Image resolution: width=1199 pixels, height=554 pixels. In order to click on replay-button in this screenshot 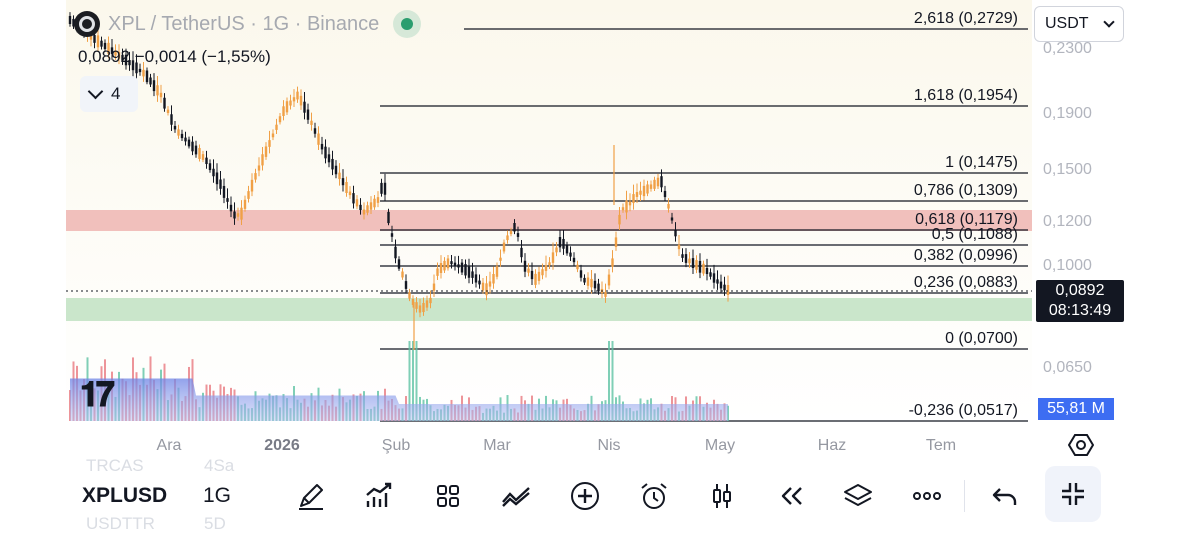, I will do `click(791, 496)`.